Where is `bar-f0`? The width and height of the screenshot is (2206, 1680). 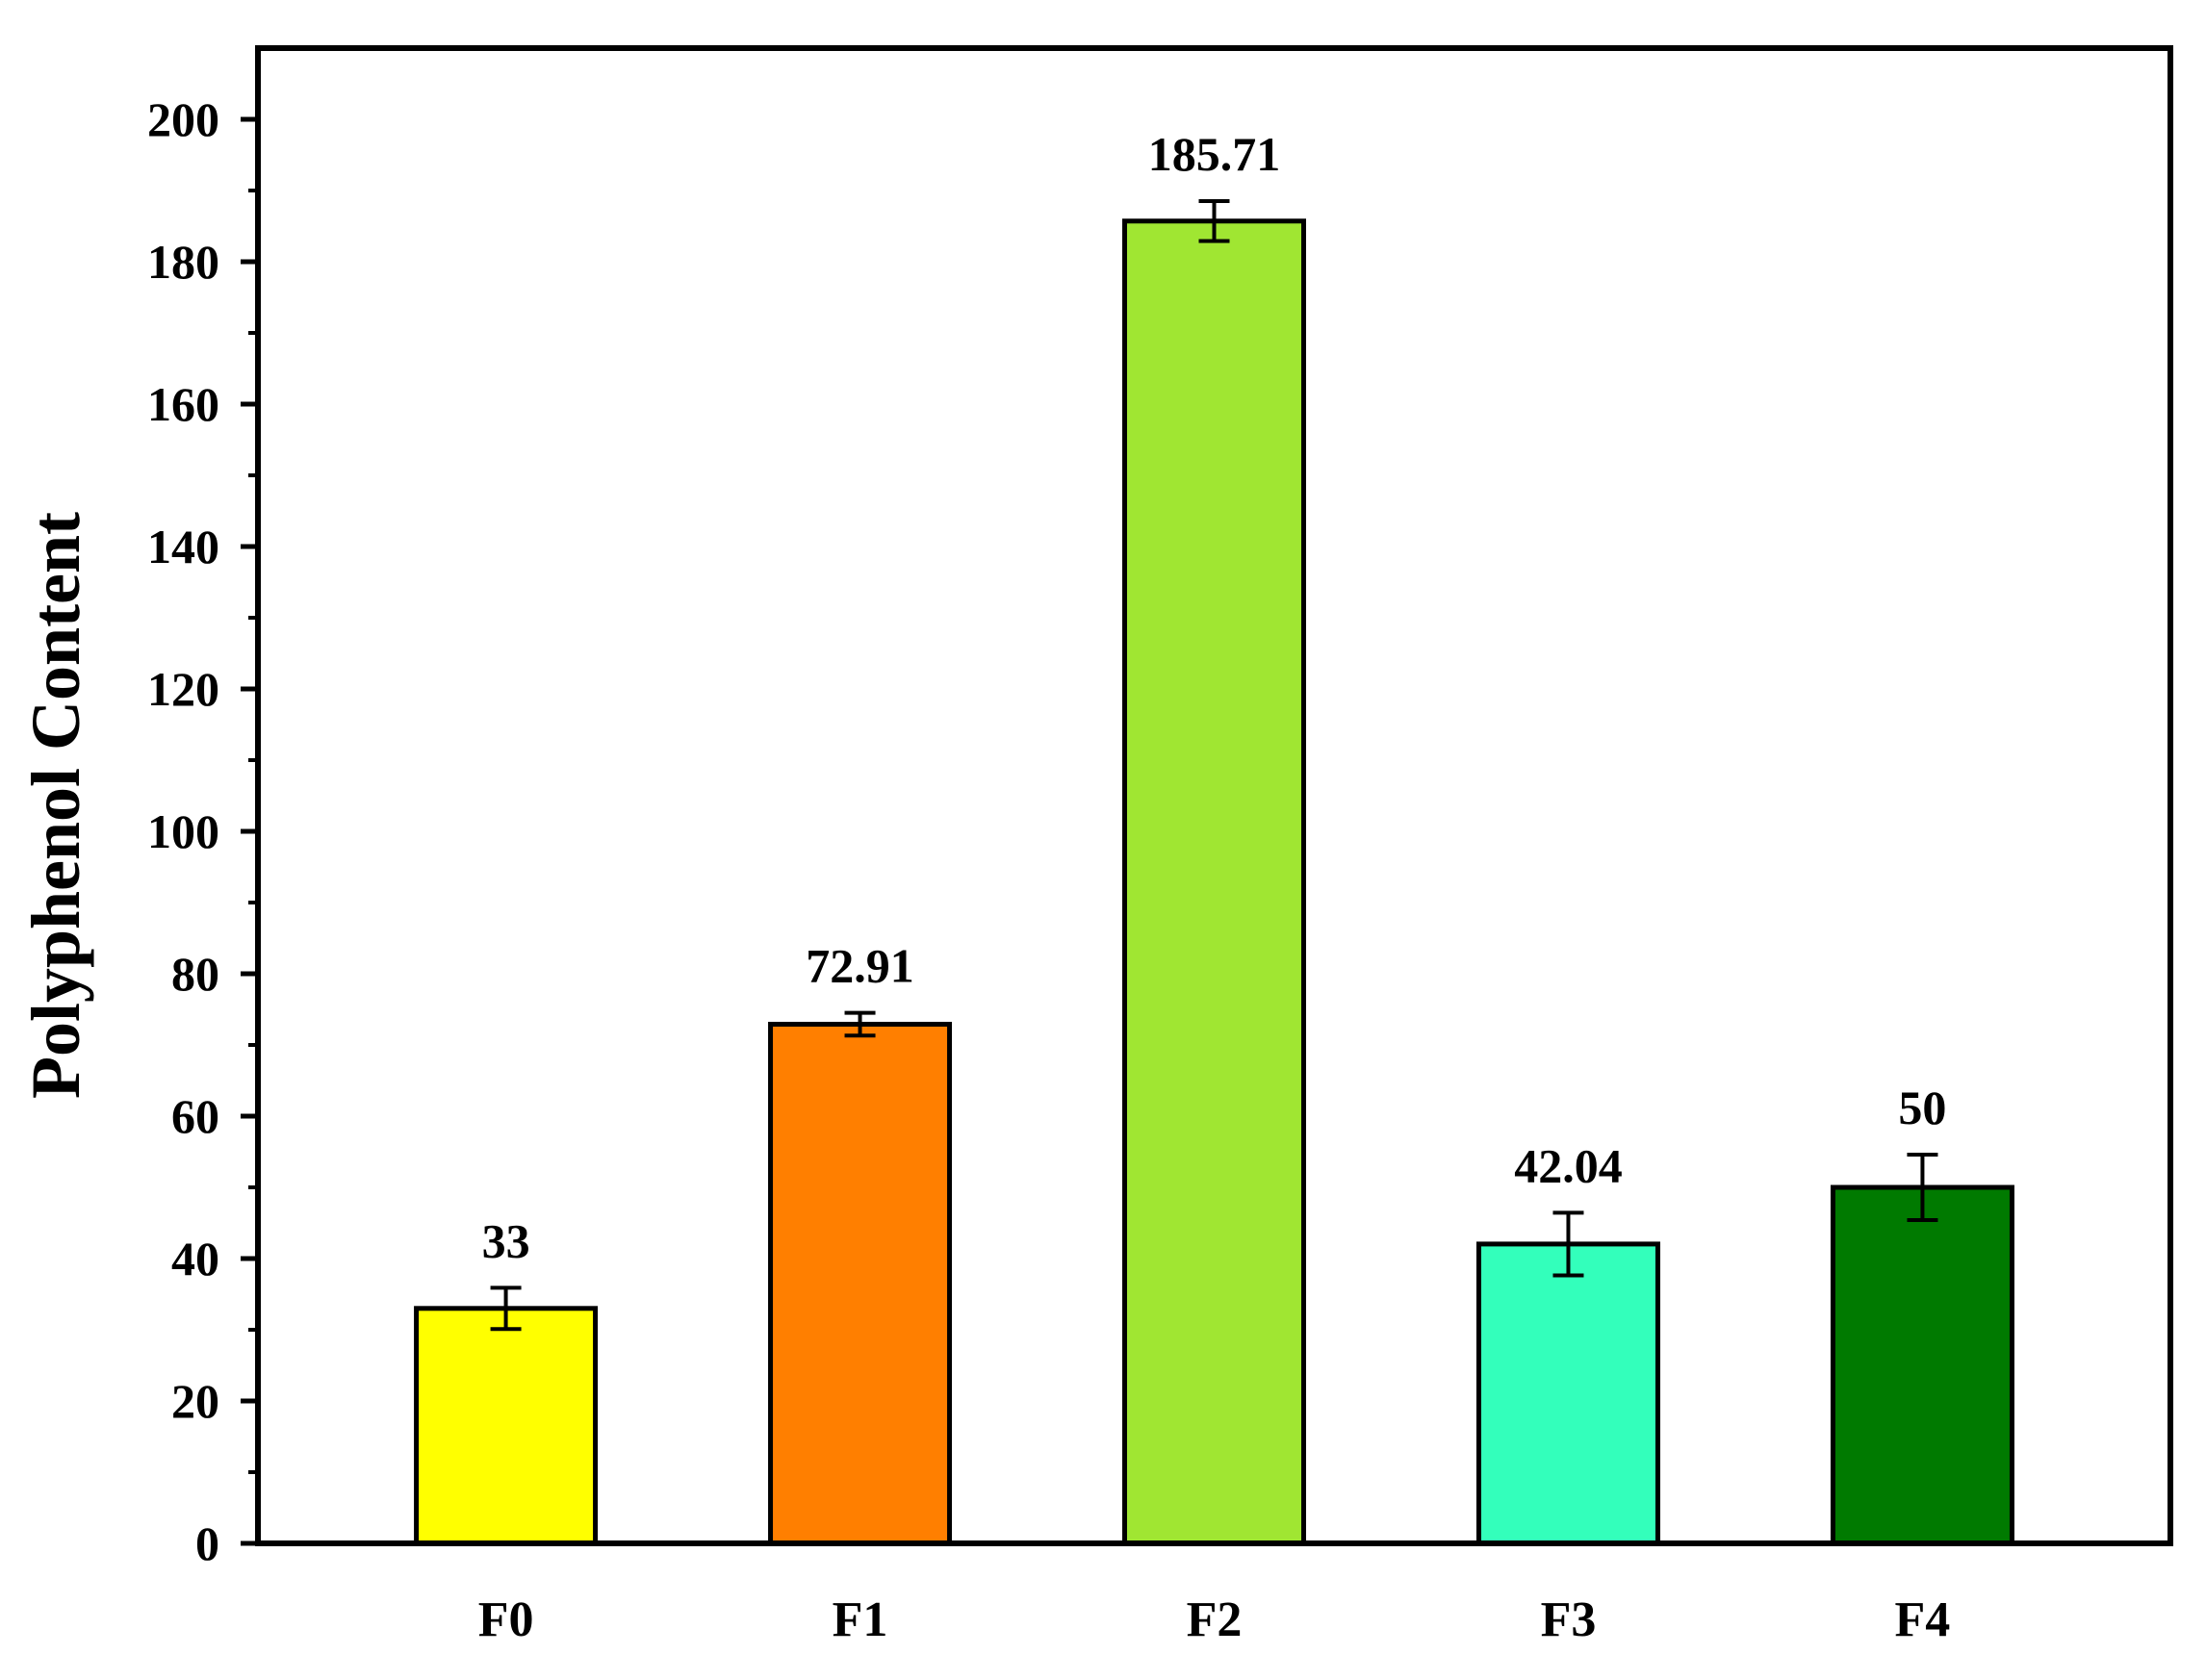
bar-f0 is located at coordinates (506, 1426).